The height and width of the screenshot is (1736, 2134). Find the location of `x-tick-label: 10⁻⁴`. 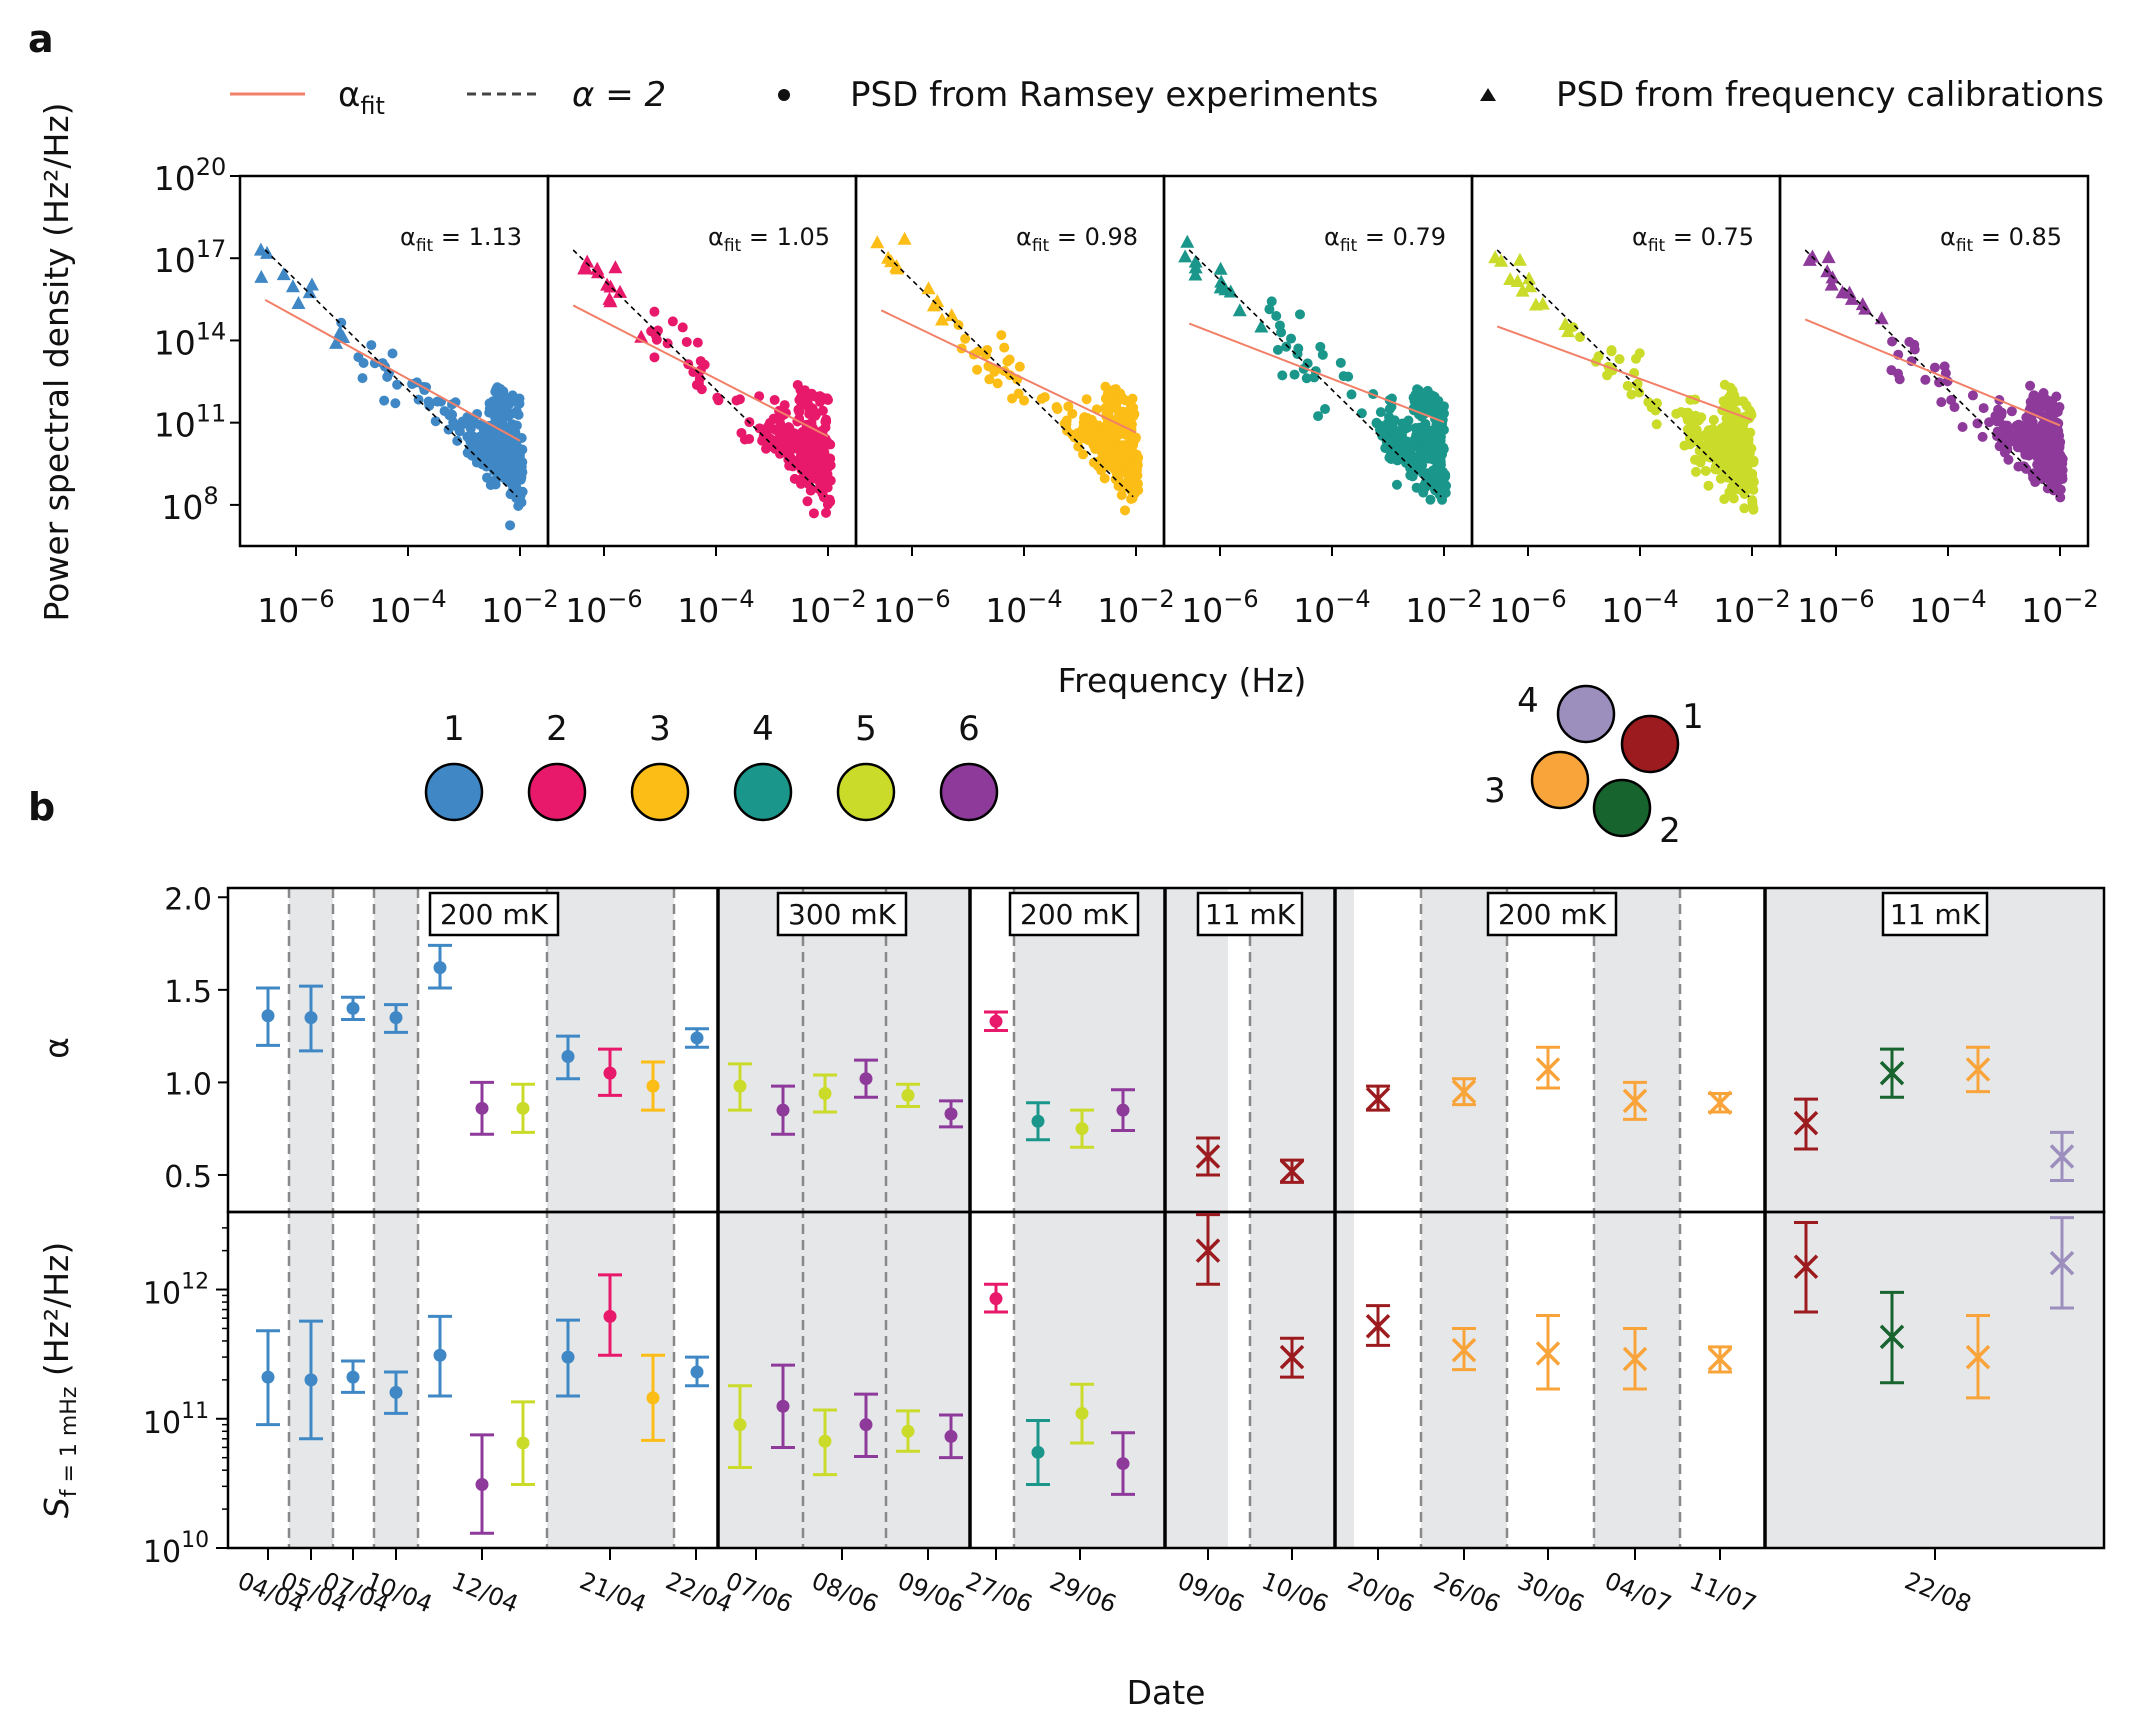

x-tick-label: 10⁻⁴ is located at coordinates (1023, 607).